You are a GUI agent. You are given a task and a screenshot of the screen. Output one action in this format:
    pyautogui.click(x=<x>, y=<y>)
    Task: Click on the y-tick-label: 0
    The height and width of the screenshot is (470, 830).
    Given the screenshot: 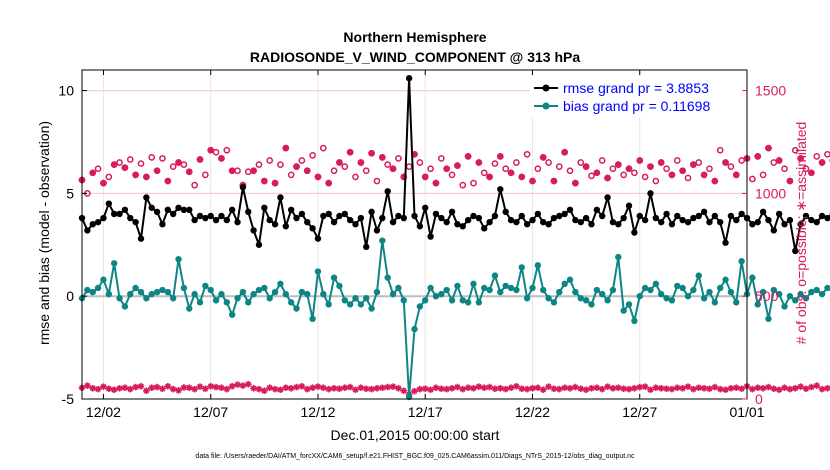 What is the action you would take?
    pyautogui.click(x=70, y=296)
    